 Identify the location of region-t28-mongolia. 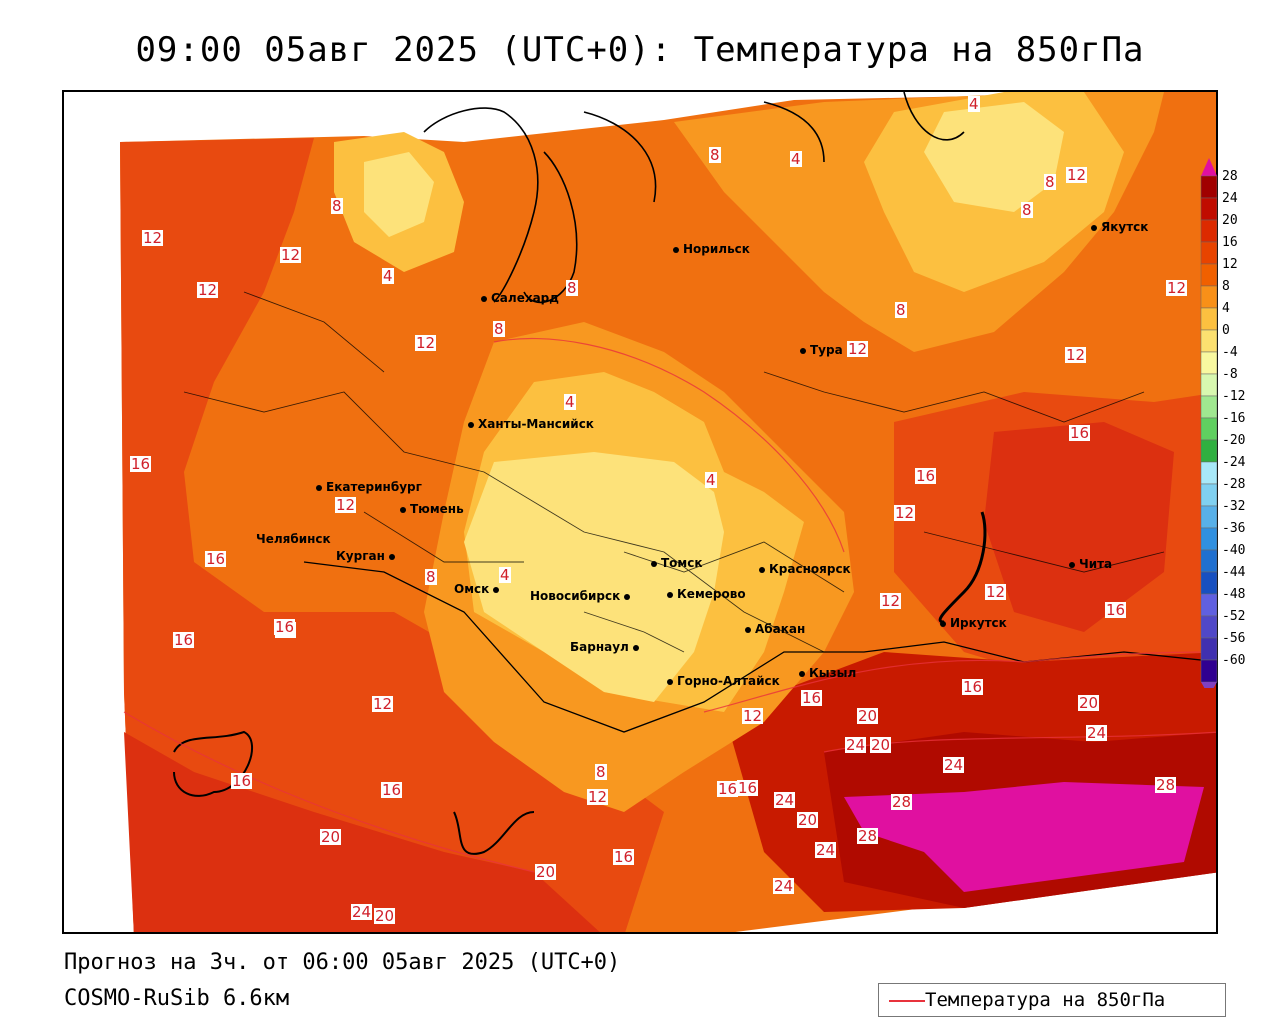
(1024, 837).